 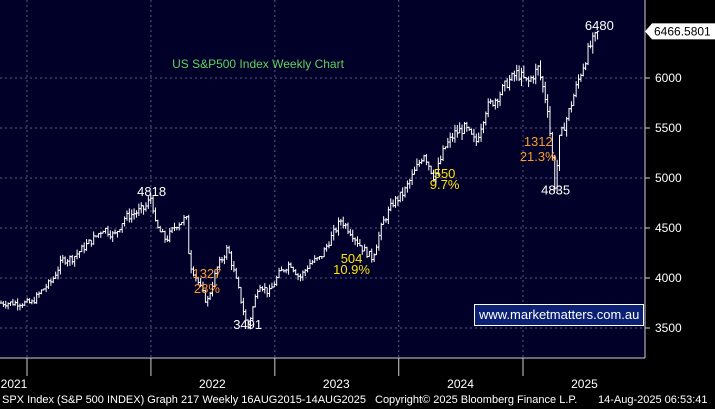 What do you see at coordinates (445, 184) in the screenshot?
I see `annotation-label: 9.7%` at bounding box center [445, 184].